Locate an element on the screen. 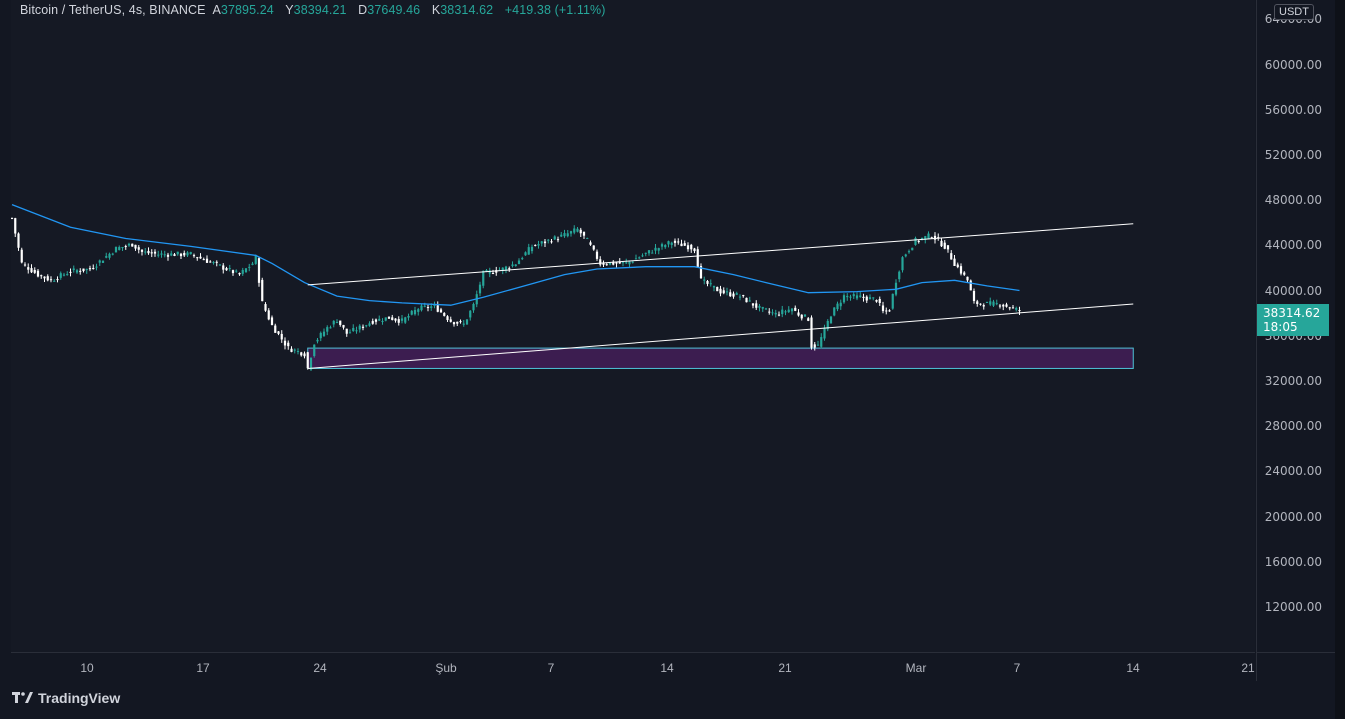  page-scrollbar is located at coordinates (1340, 359).